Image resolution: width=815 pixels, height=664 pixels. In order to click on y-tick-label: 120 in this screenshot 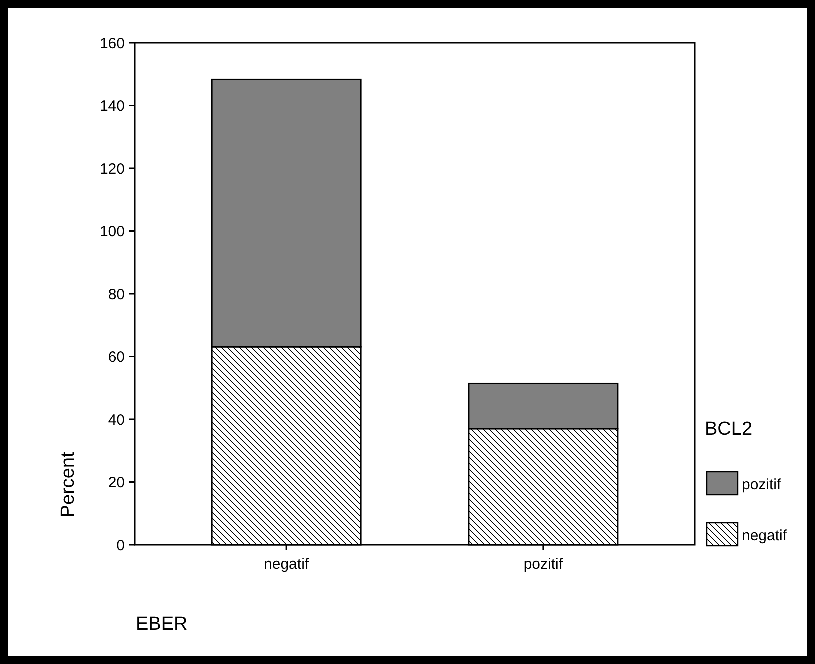, I will do `click(112, 169)`.